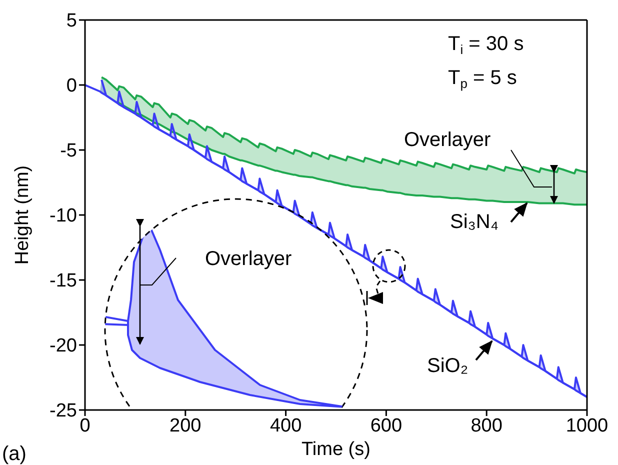  What do you see at coordinates (71, 86) in the screenshot?
I see `y-tick-label: 0` at bounding box center [71, 86].